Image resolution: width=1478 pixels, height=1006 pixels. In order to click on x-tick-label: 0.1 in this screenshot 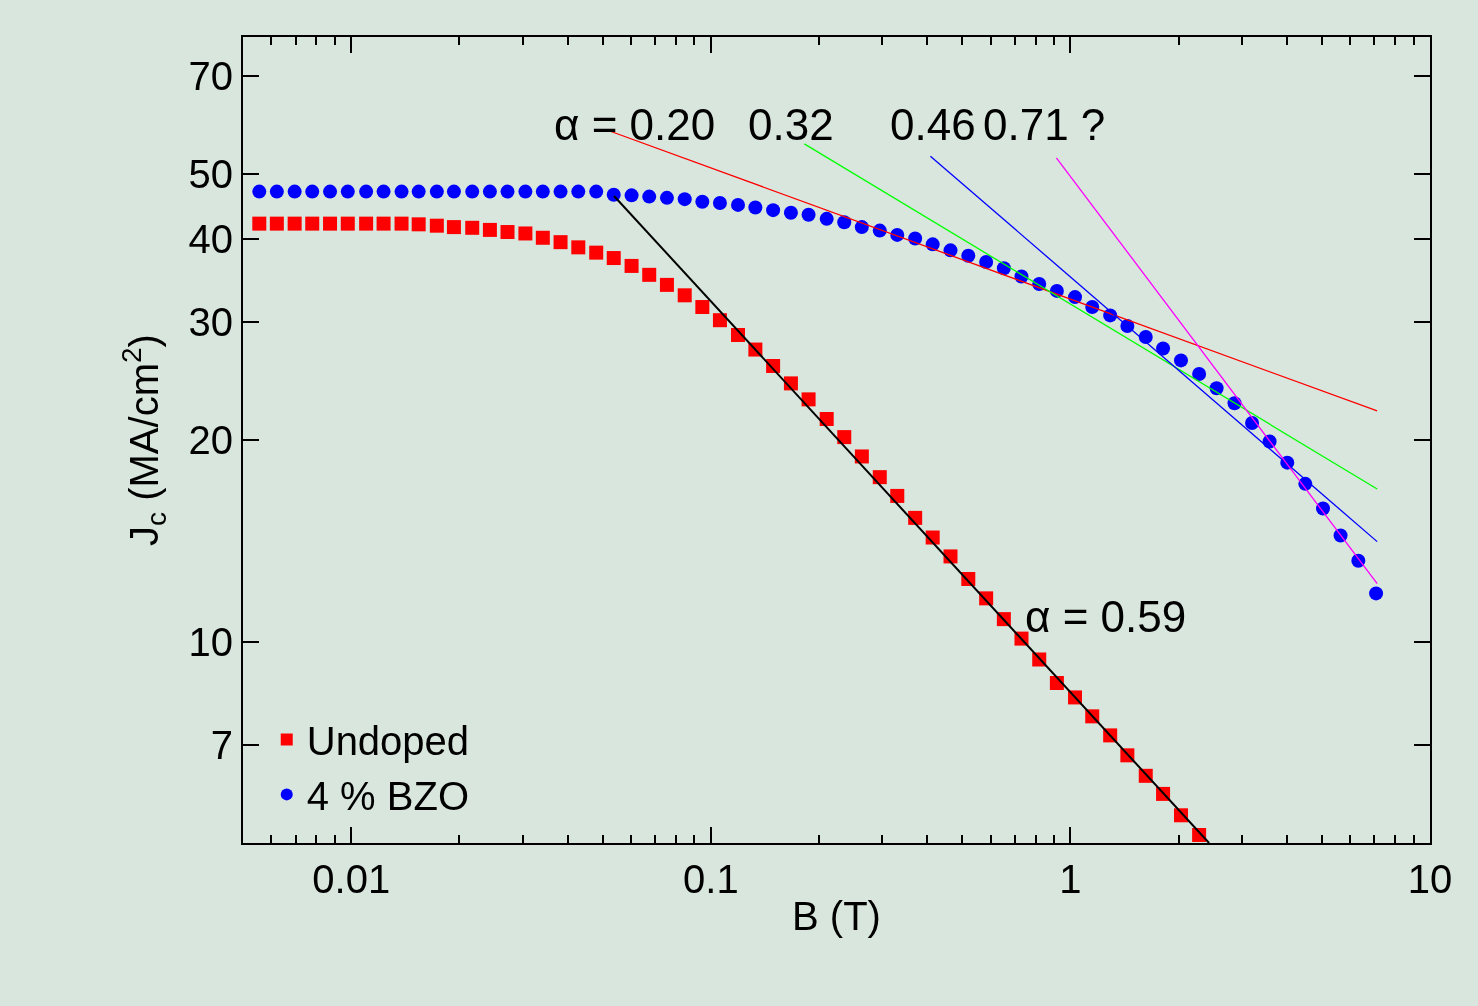, I will do `click(711, 879)`.